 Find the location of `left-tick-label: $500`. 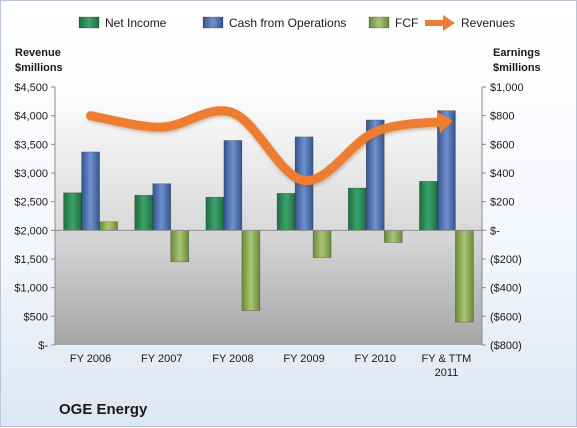

left-tick-label: $500 is located at coordinates (36, 317).